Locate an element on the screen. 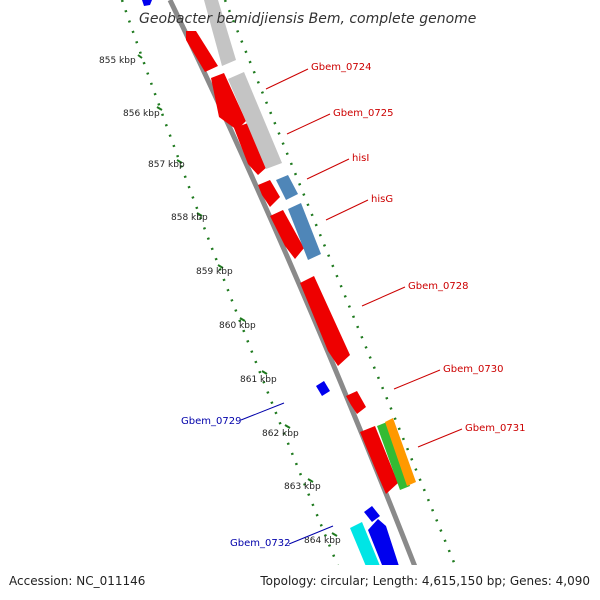  gene-label-gbem-0730: Gbem_0730 is located at coordinates (473, 369).